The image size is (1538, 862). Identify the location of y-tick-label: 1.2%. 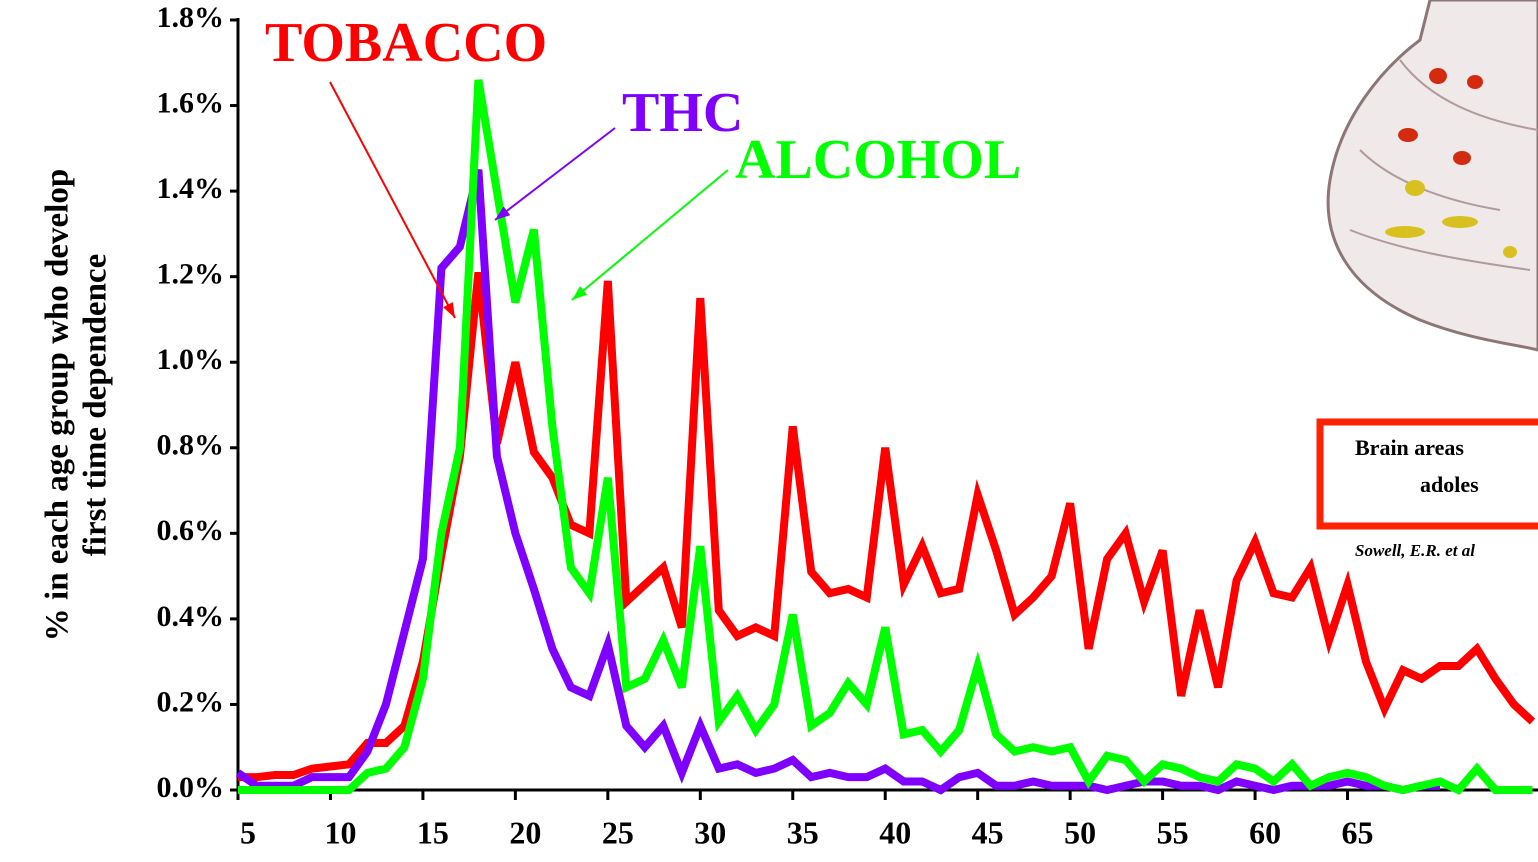
(191, 274).